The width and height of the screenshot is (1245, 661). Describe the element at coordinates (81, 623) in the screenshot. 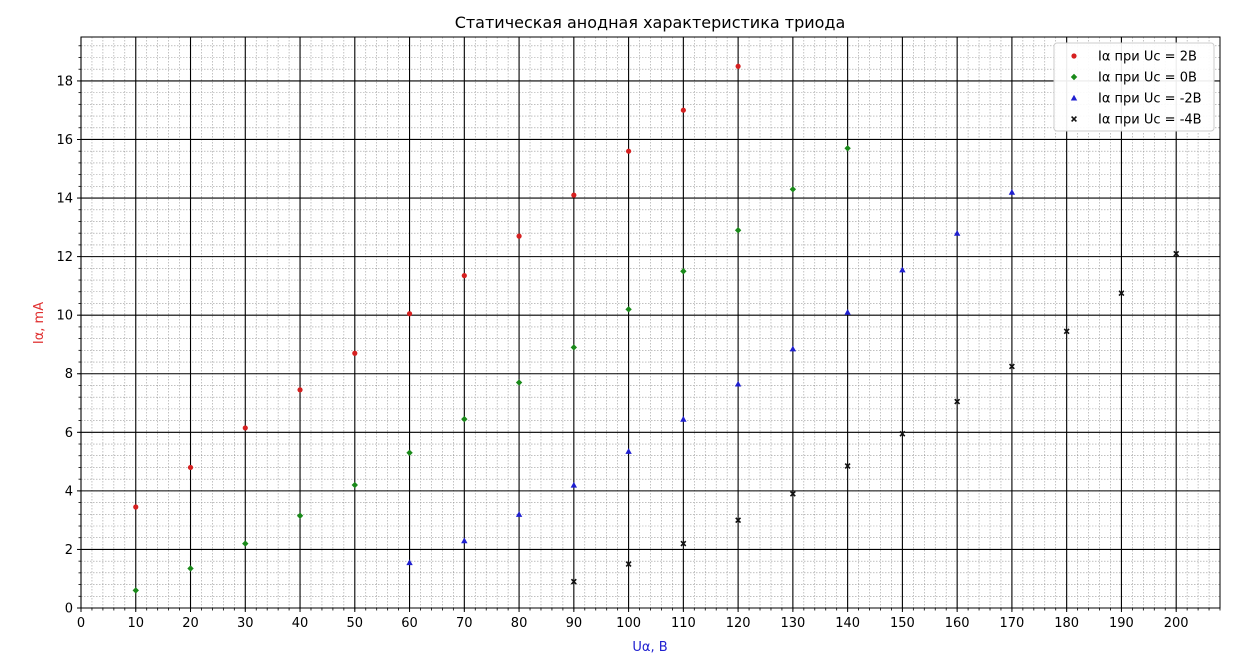

I see `x-tick-label: 0` at that location.